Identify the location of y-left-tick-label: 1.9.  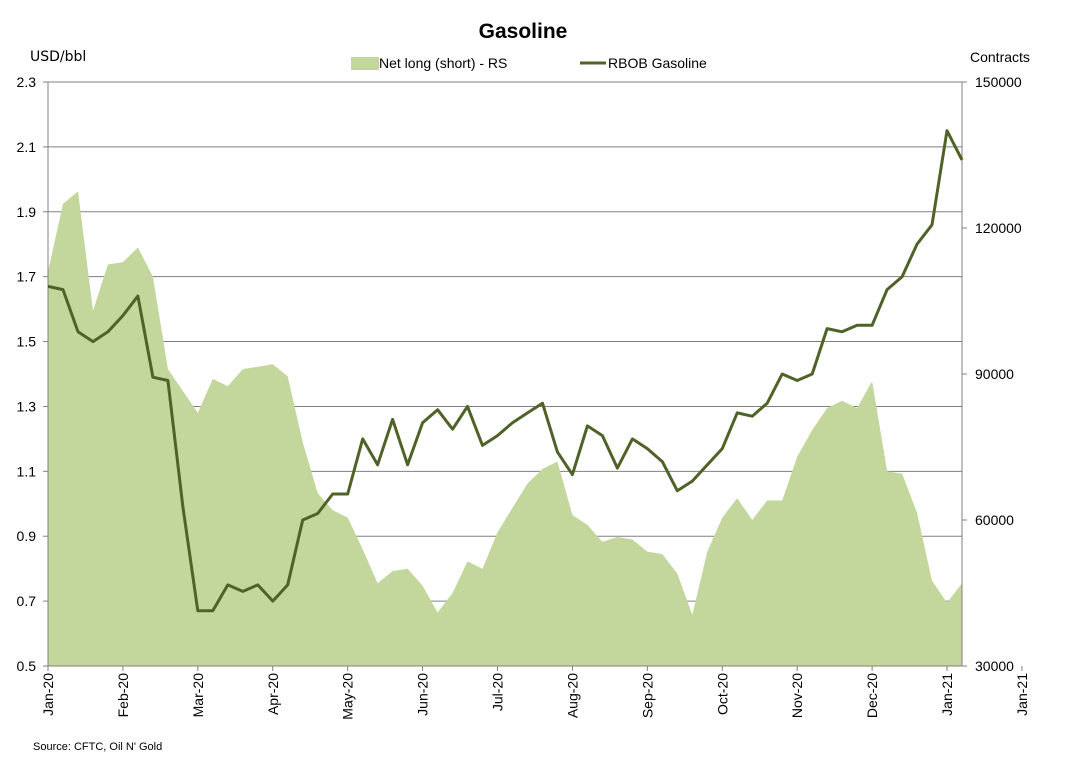
(27, 212).